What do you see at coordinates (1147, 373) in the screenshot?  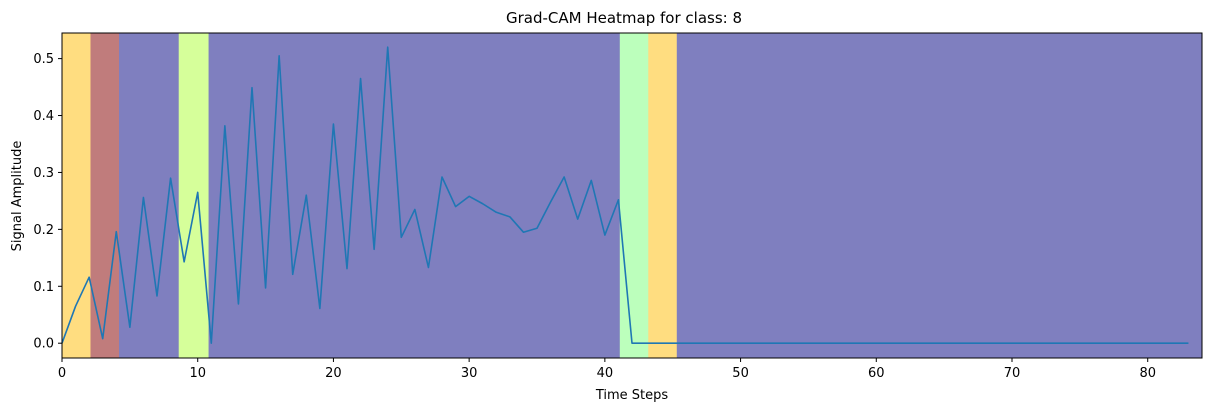 I see `x-tick-label: 80` at bounding box center [1147, 373].